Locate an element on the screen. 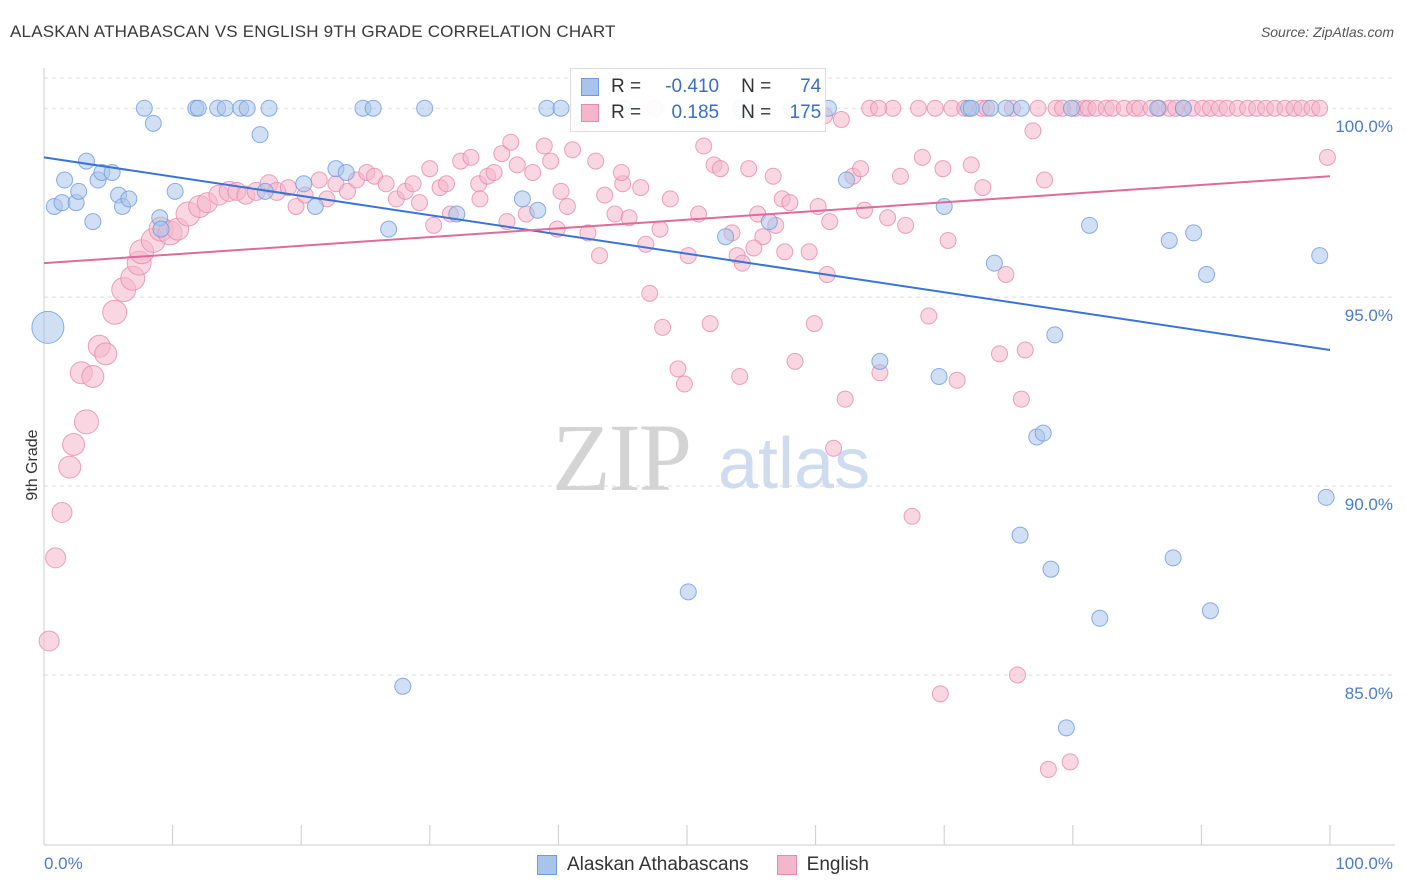  correlation-legend: R = -0.410 N = 74 R = 0.185 N = 175 is located at coordinates (698, 100).